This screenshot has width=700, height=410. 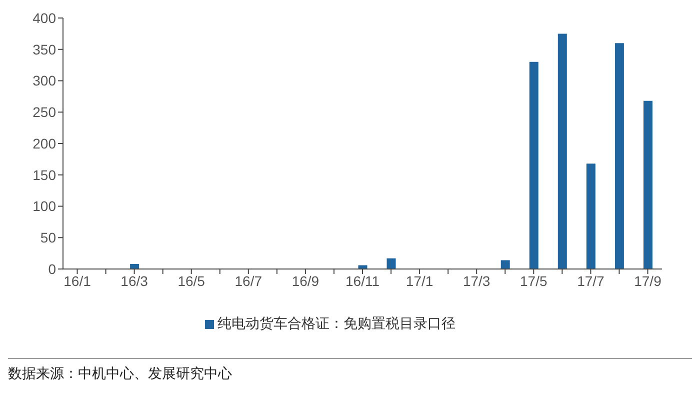 What do you see at coordinates (44, 206) in the screenshot?
I see `y-tick-label: 100` at bounding box center [44, 206].